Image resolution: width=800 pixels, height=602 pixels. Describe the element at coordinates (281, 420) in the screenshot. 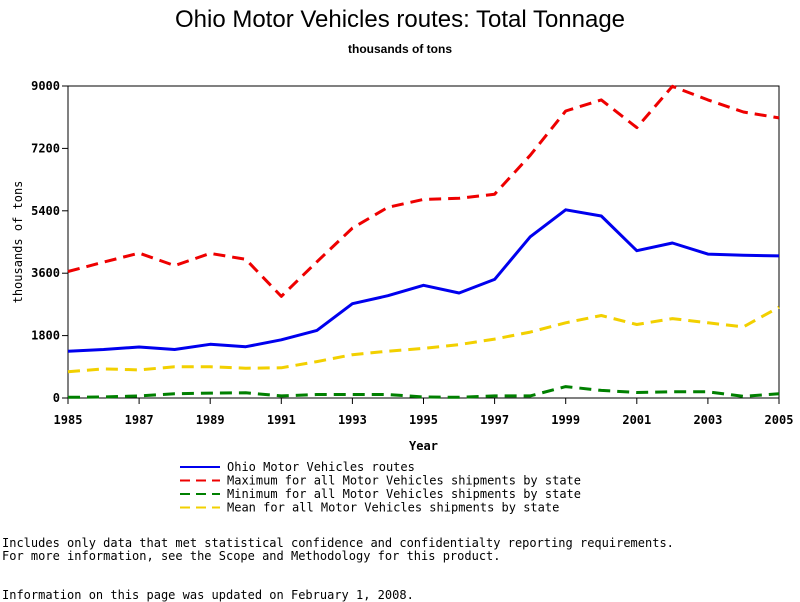

I see `x-tick-label: 1991` at that location.